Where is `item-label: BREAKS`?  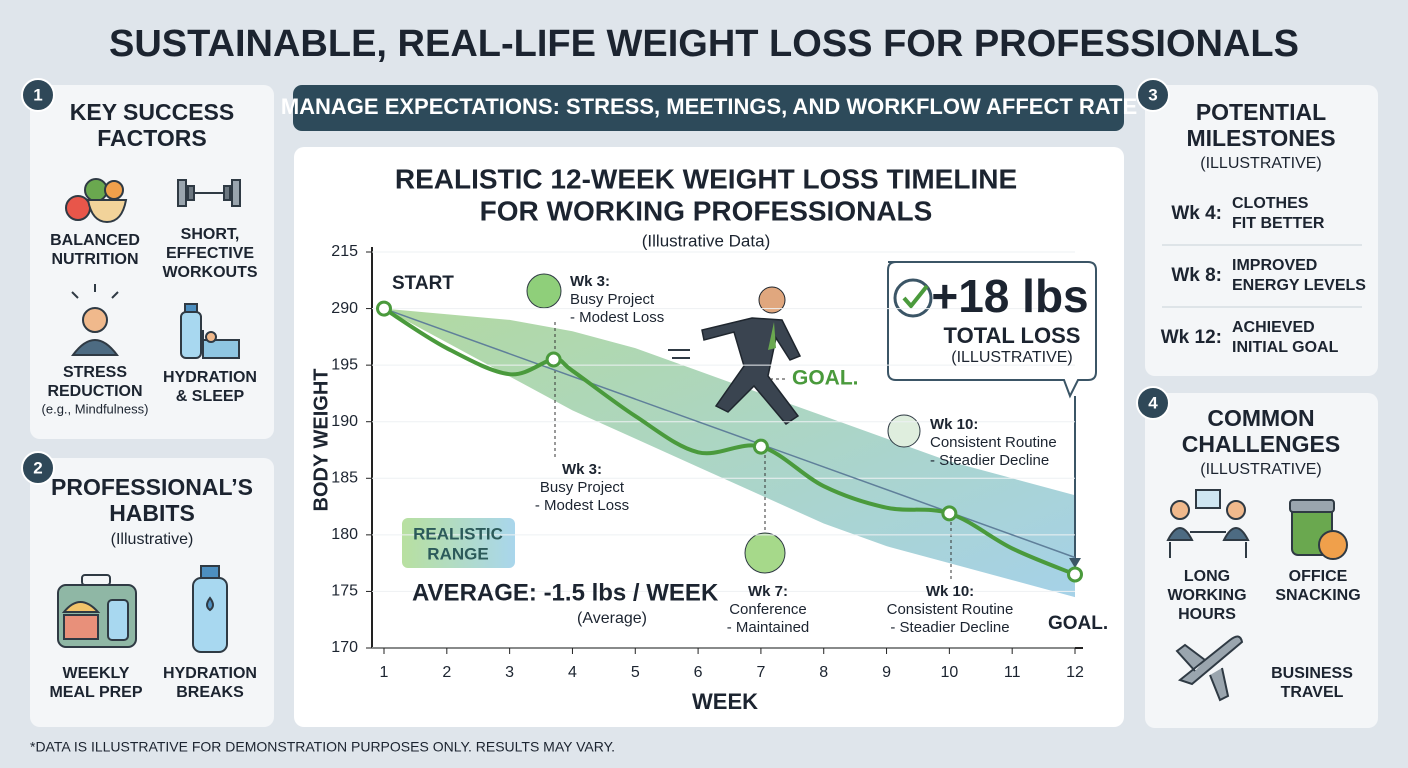 item-label: BREAKS is located at coordinates (210, 692).